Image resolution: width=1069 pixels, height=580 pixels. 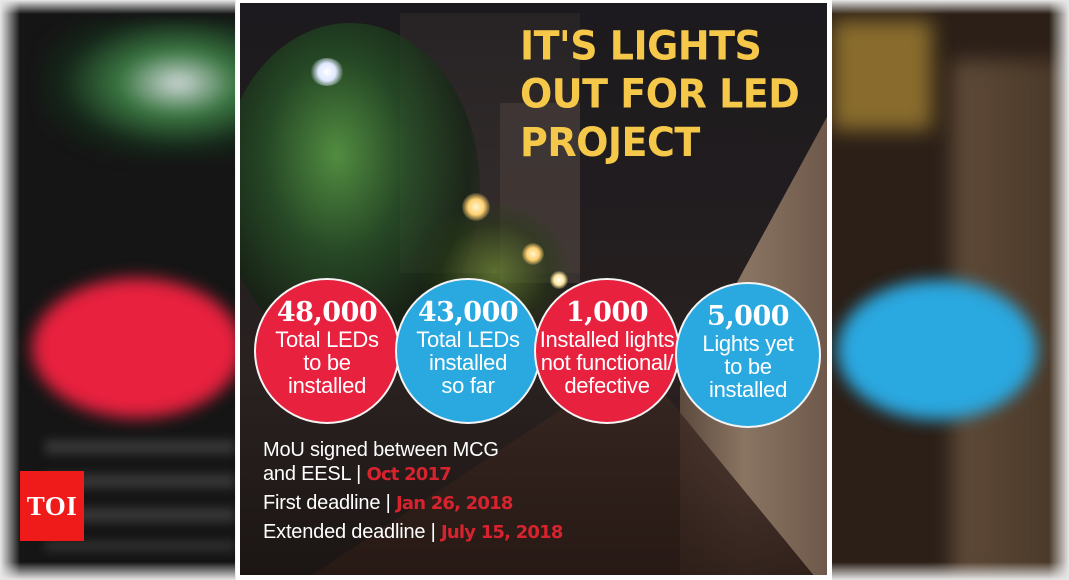 What do you see at coordinates (748, 316) in the screenshot?
I see `stat-value: 5,000` at bounding box center [748, 316].